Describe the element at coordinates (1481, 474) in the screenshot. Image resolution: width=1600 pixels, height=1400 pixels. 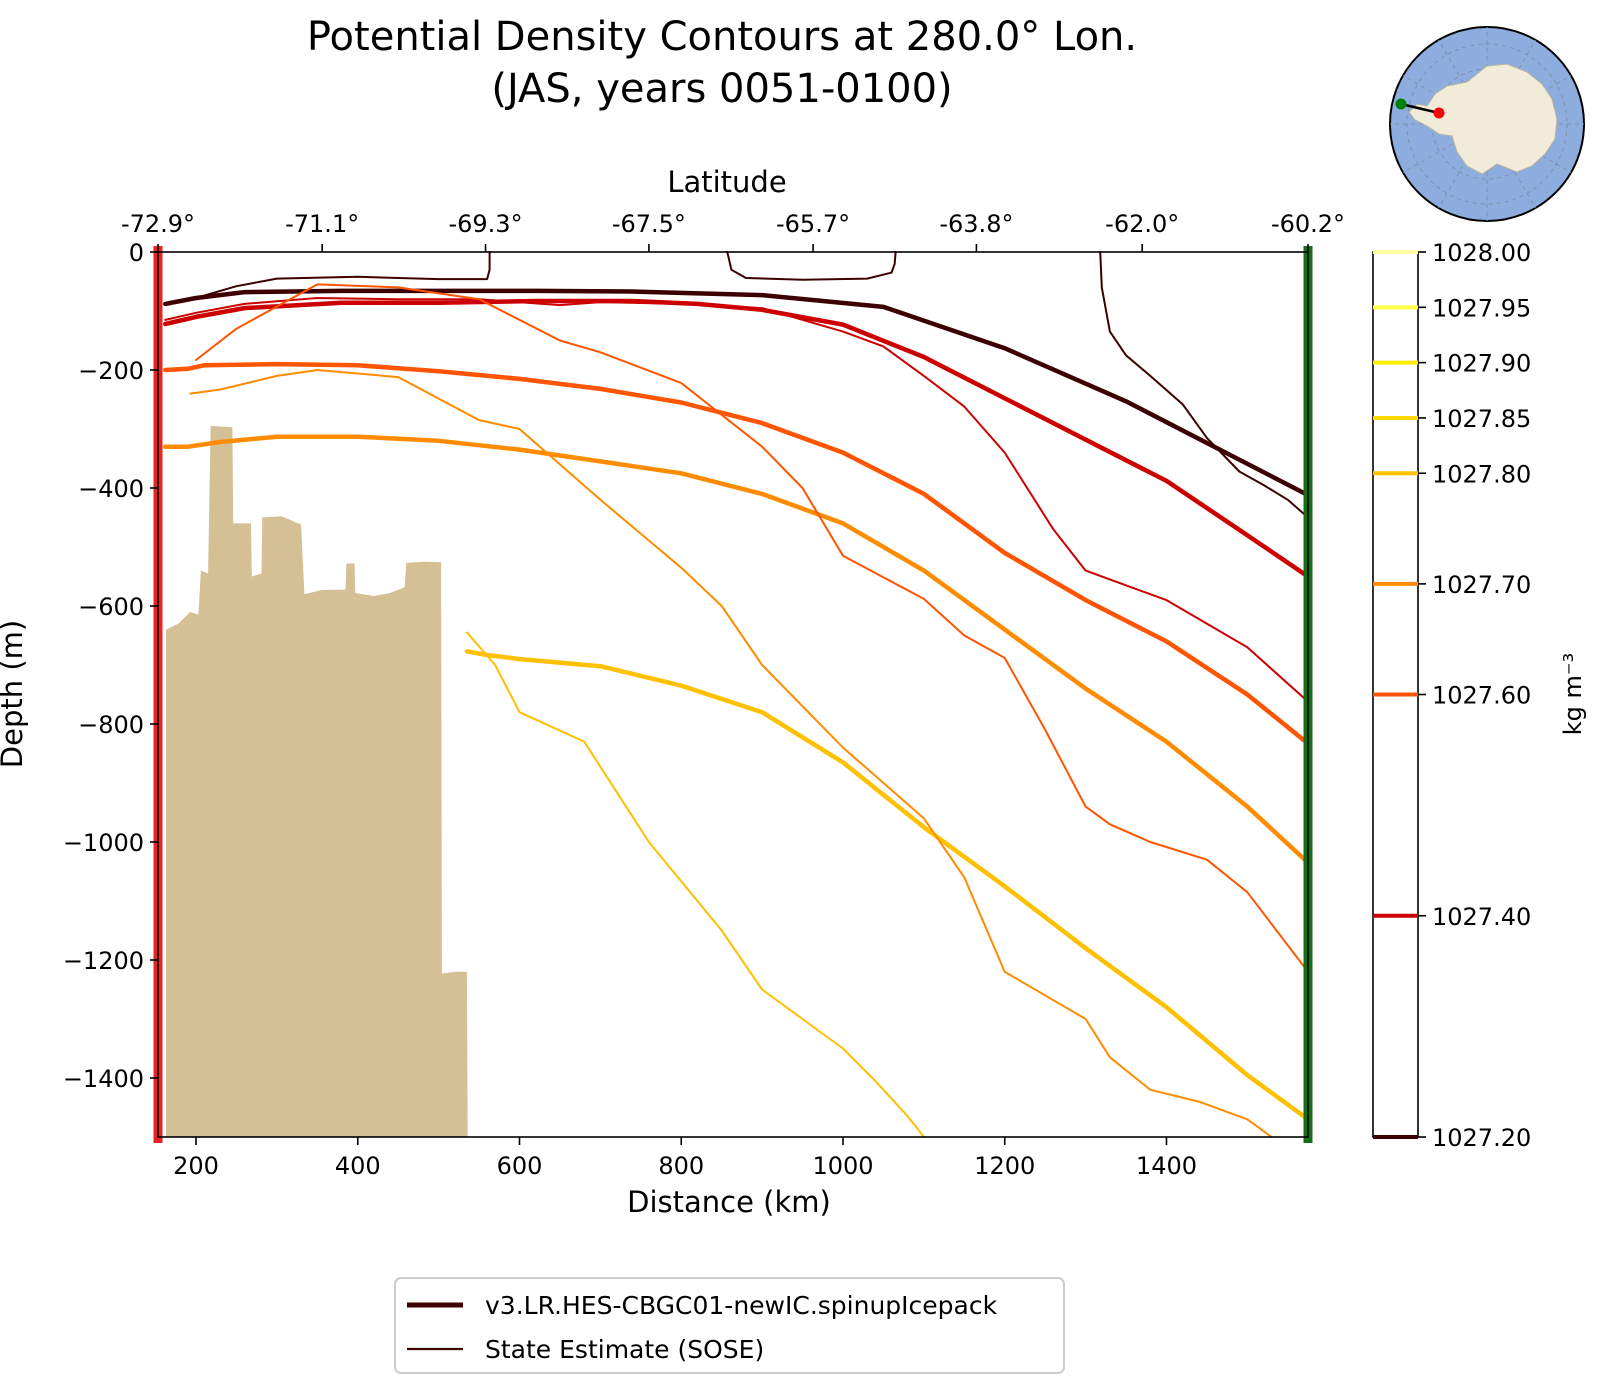
I see `colorbar-tick-label: 1027.80` at that location.